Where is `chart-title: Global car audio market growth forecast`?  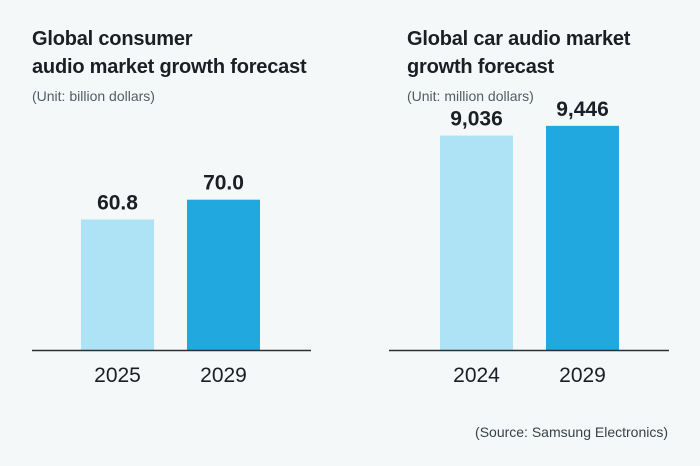
chart-title: Global car audio market growth forecast is located at coordinates (519, 53).